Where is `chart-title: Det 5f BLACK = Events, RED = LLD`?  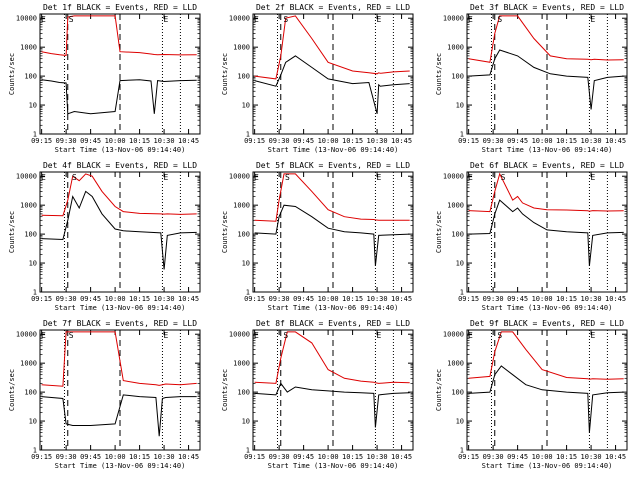
chart-title: Det 5f BLACK = Events, RED = LLD is located at coordinates (333, 165).